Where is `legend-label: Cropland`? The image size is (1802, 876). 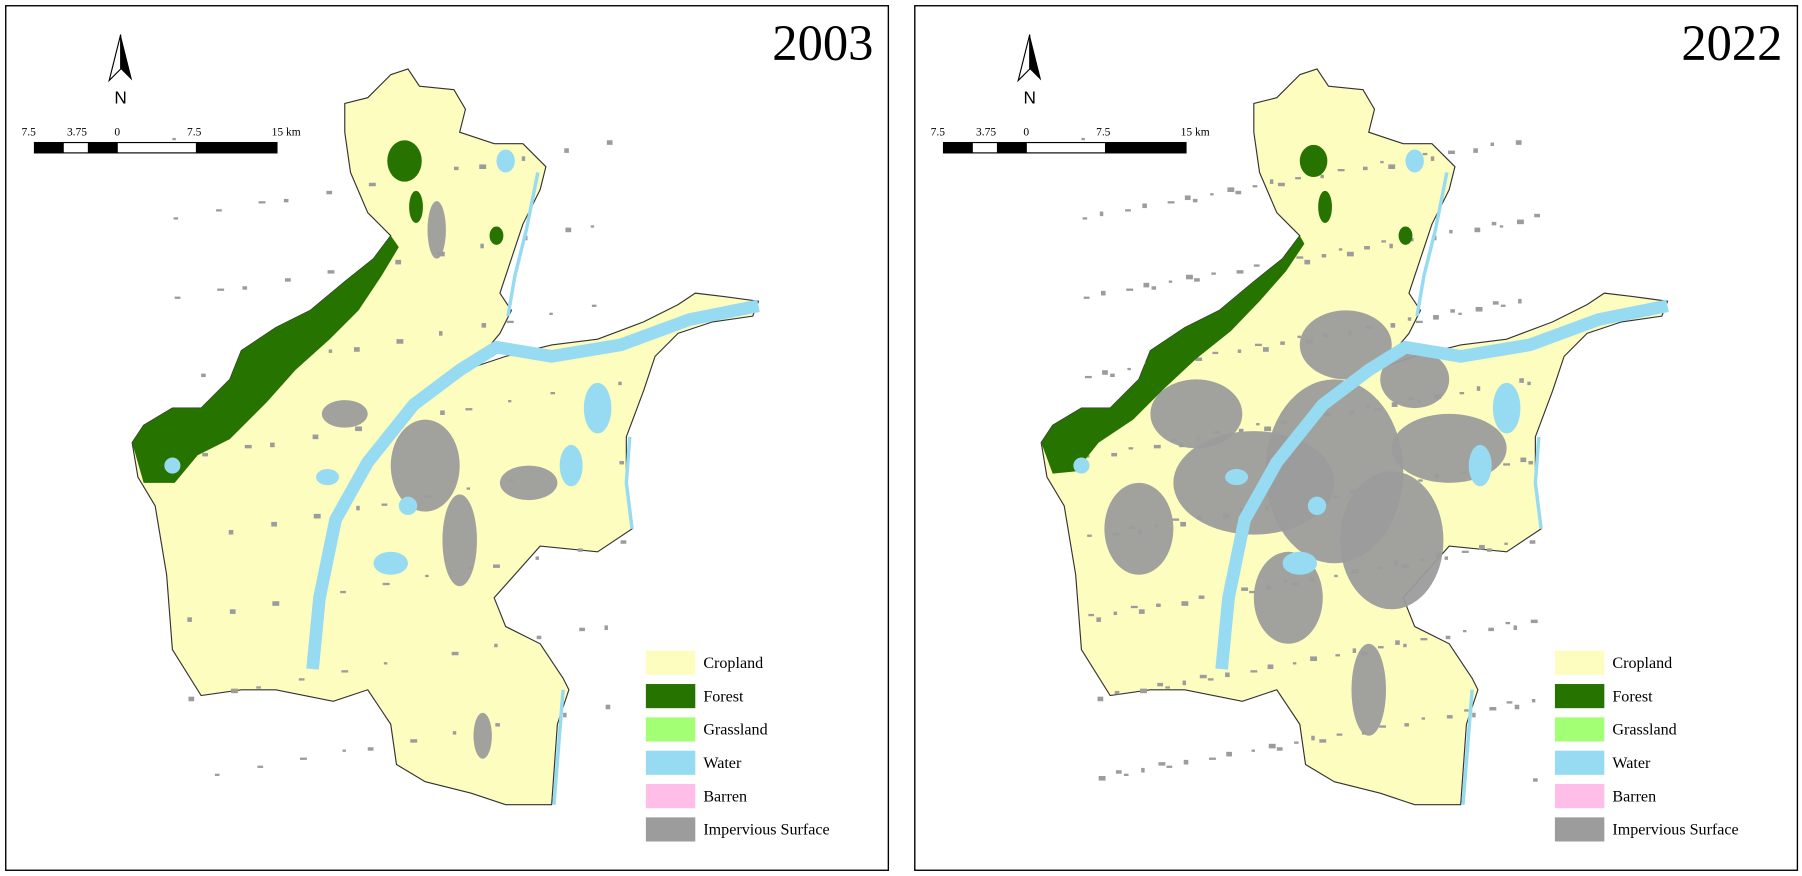
legend-label: Cropland is located at coordinates (1642, 663).